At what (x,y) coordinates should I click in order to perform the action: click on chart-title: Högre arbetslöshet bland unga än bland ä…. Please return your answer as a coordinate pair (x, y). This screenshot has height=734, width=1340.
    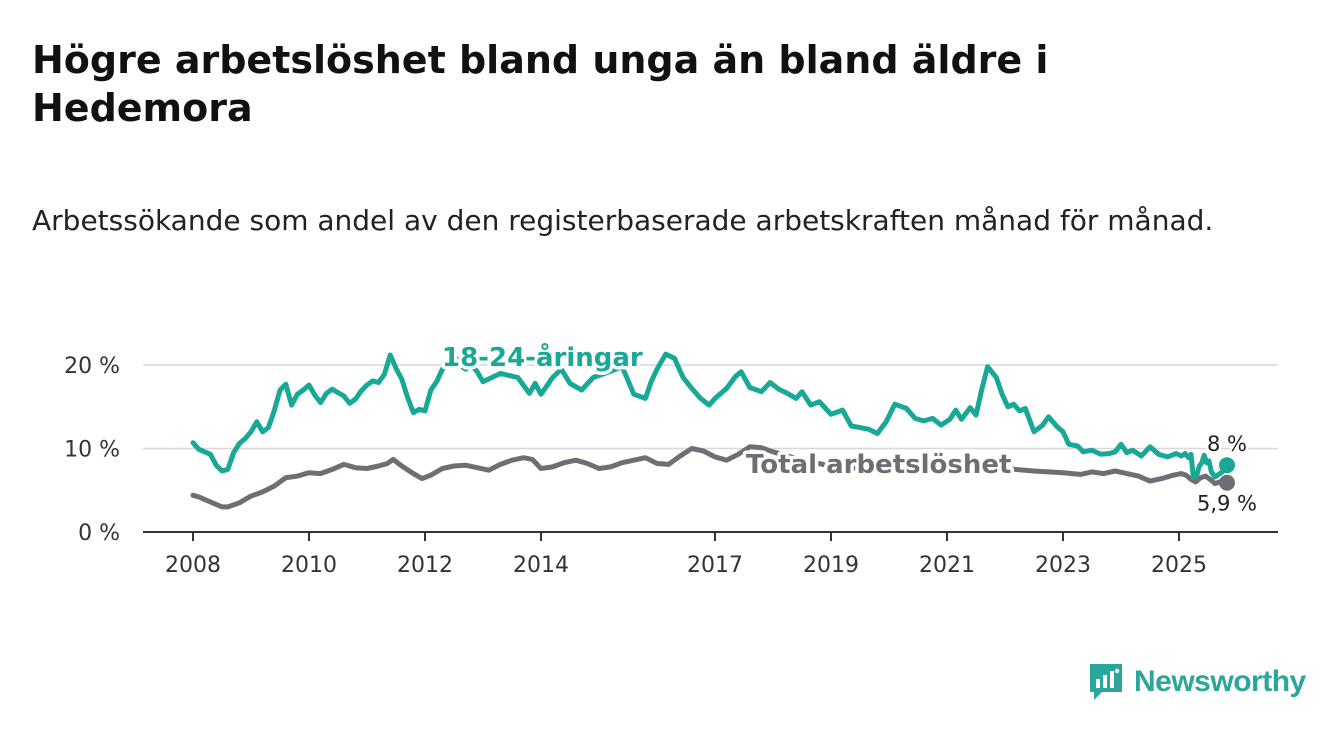
    Looking at the image, I should click on (540, 84).